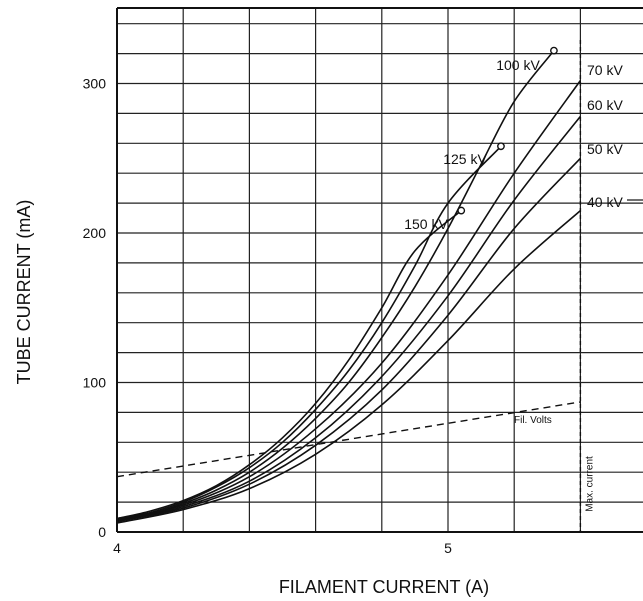 The image size is (643, 601). Describe the element at coordinates (95, 84) in the screenshot. I see `y-tick-label: 300` at that location.